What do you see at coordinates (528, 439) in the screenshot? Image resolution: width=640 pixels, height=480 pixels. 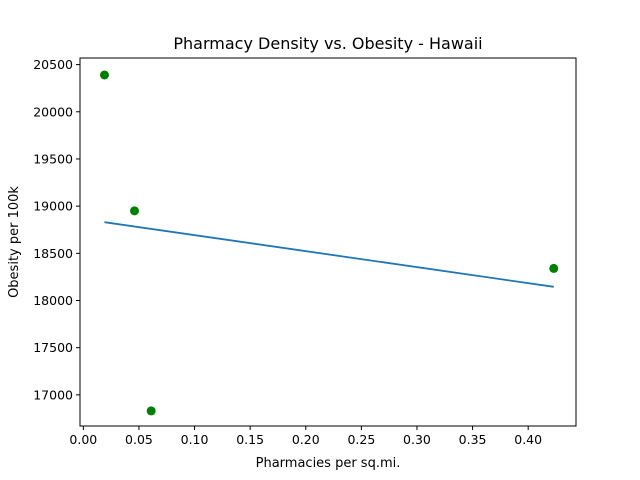 I see `x-tick-label: 0.40` at bounding box center [528, 439].